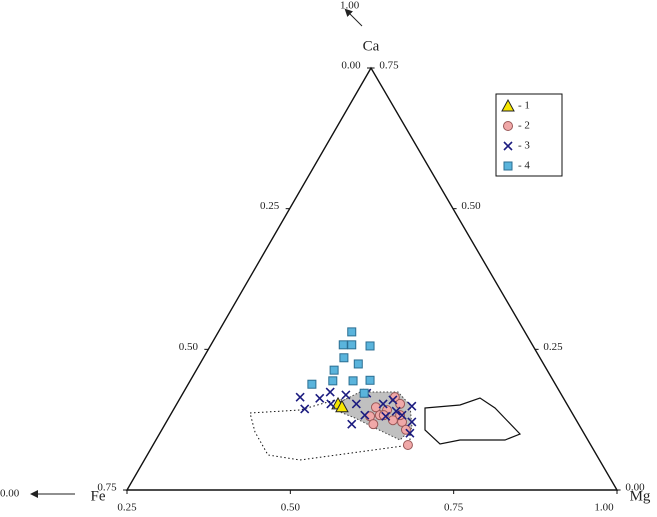 The height and width of the screenshot is (517, 657). Describe the element at coordinates (635, 488) in the screenshot. I see `right-tick-label: 0.00` at that location.